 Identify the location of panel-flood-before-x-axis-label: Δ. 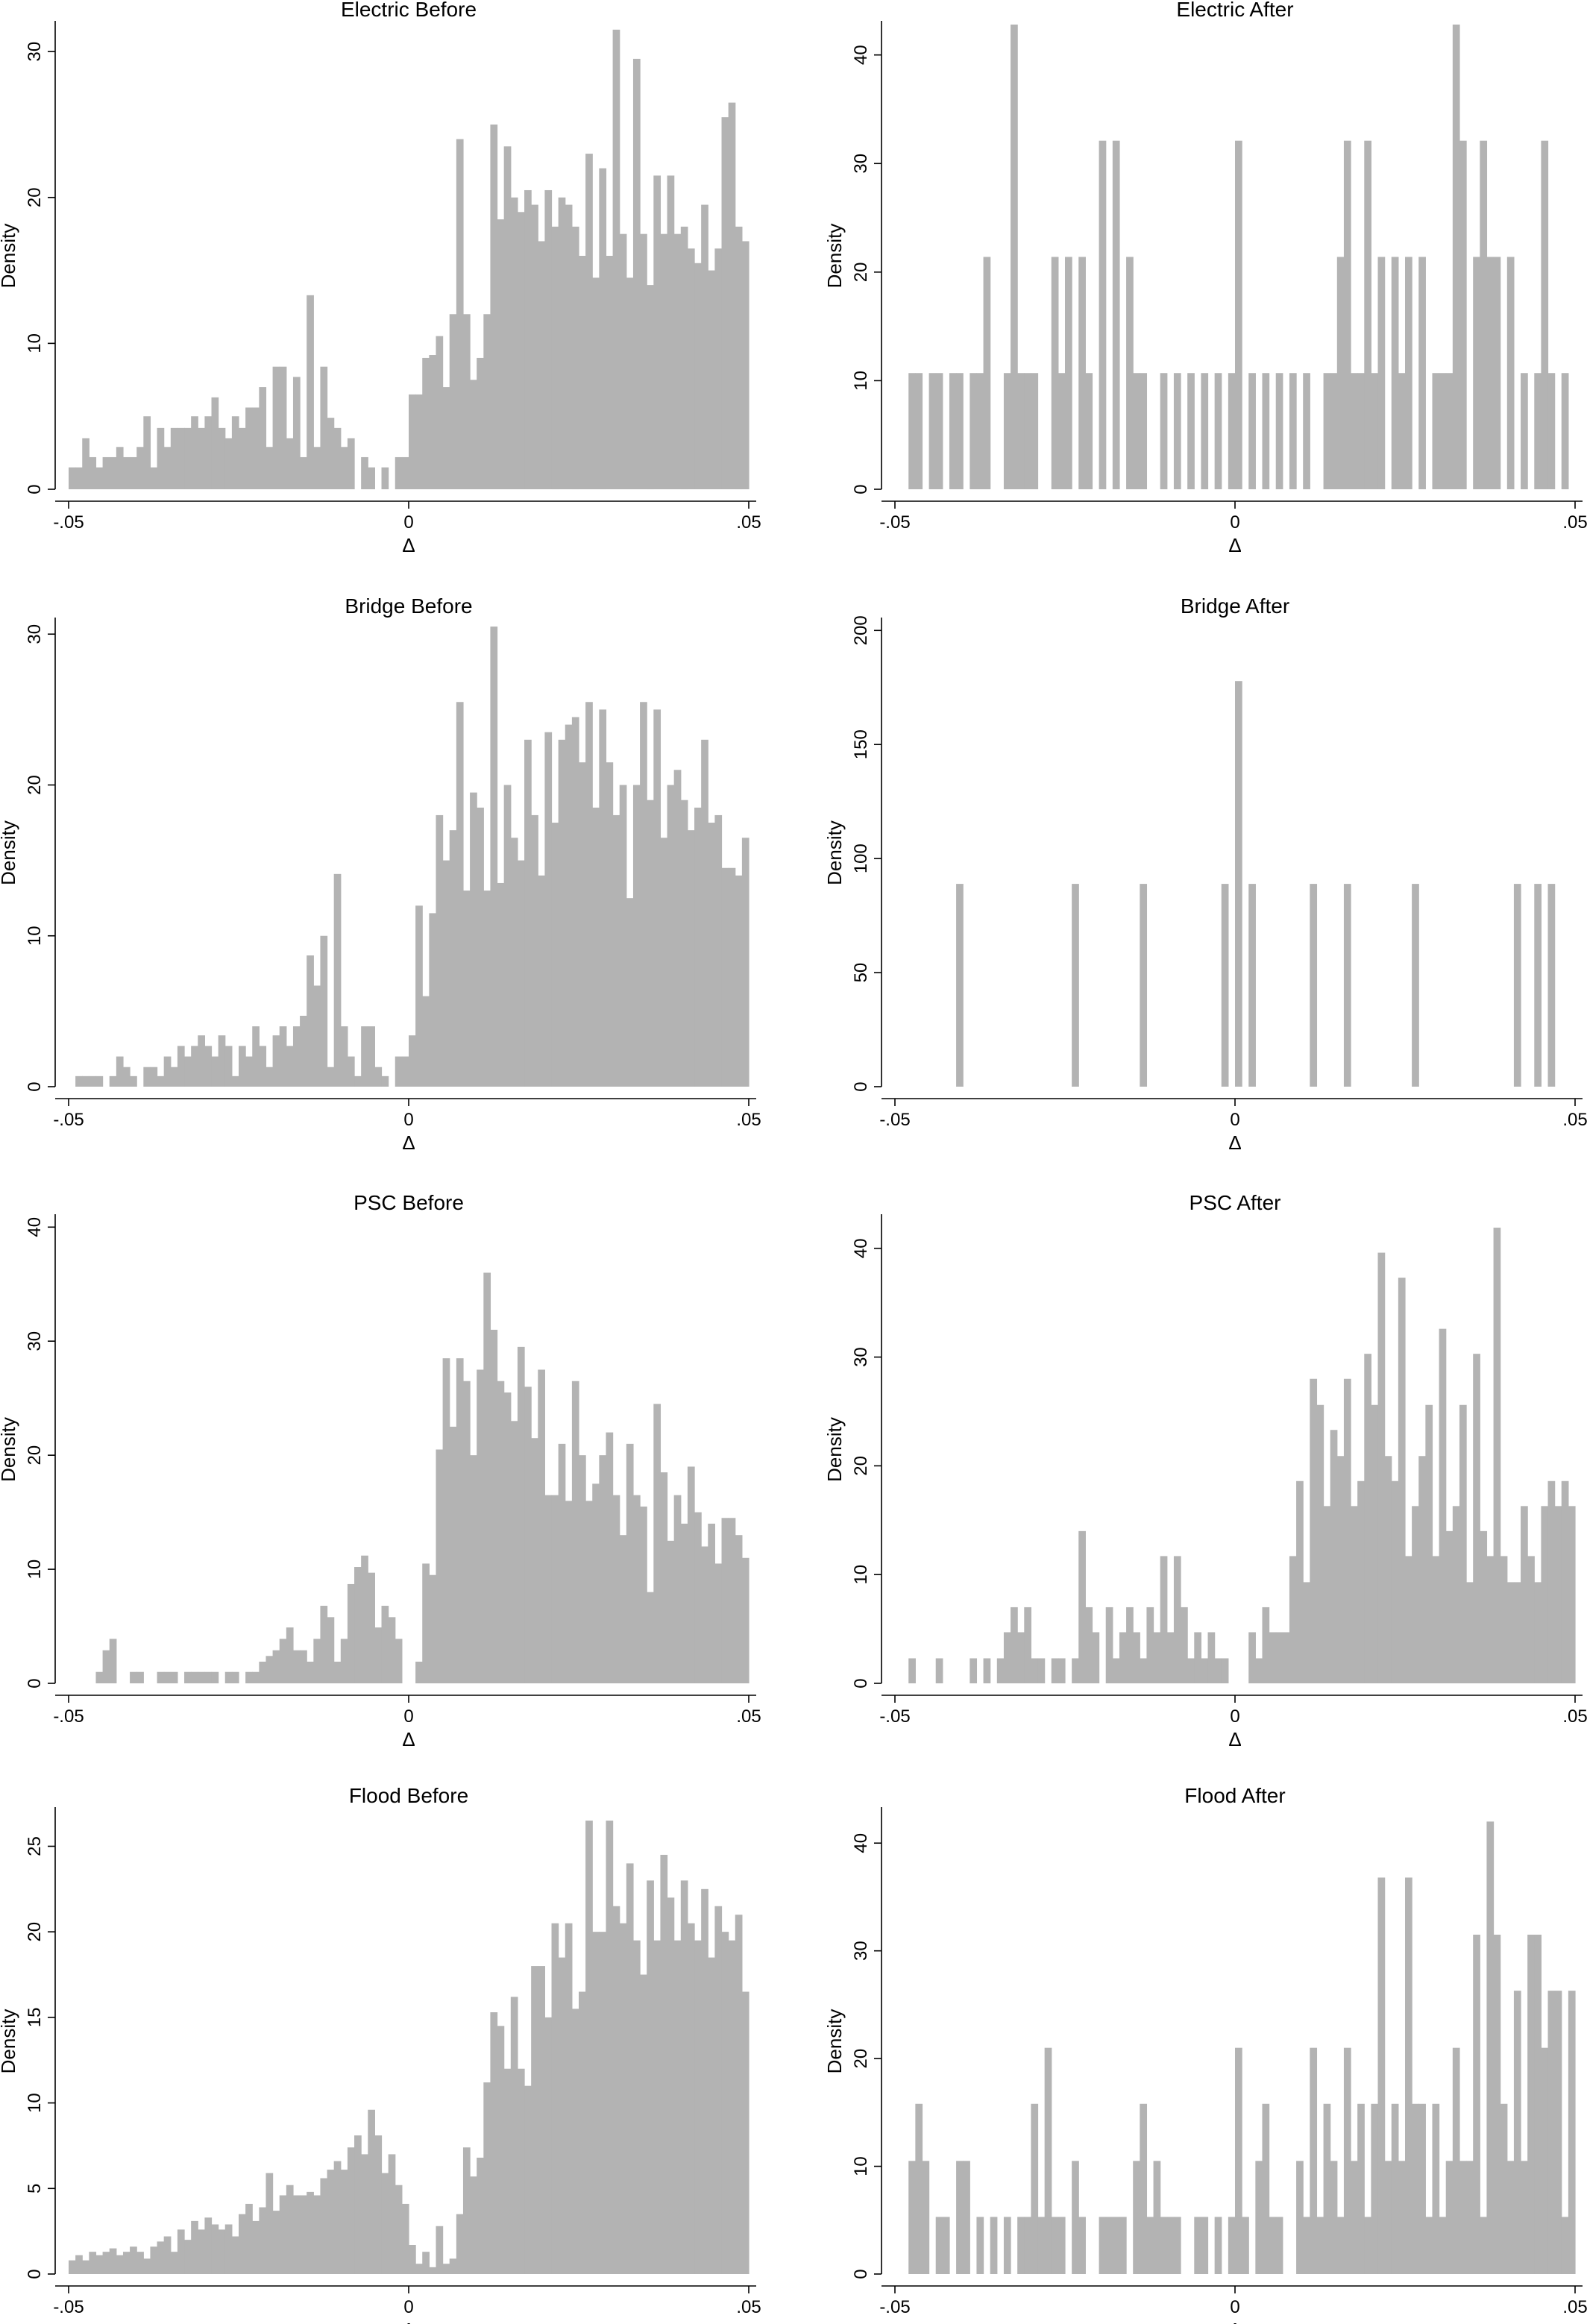
(409, 2321).